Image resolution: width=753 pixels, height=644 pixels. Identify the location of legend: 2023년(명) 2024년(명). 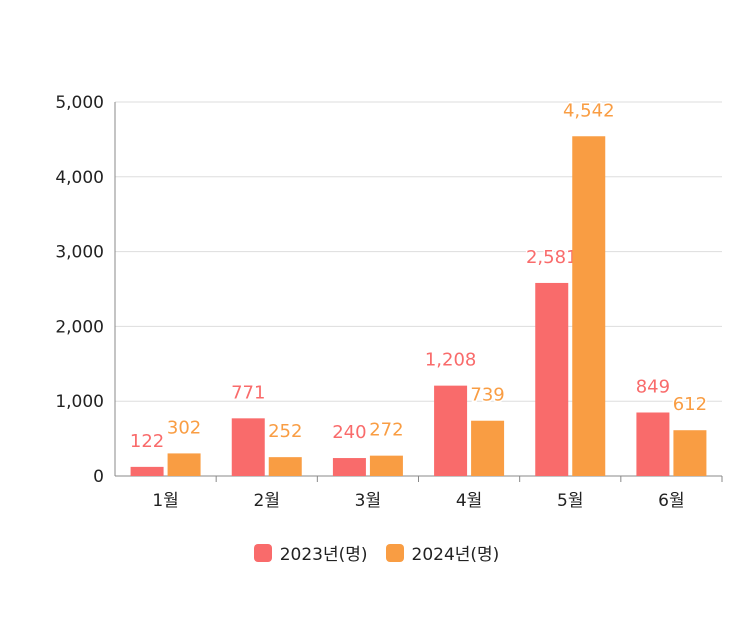
(376, 552).